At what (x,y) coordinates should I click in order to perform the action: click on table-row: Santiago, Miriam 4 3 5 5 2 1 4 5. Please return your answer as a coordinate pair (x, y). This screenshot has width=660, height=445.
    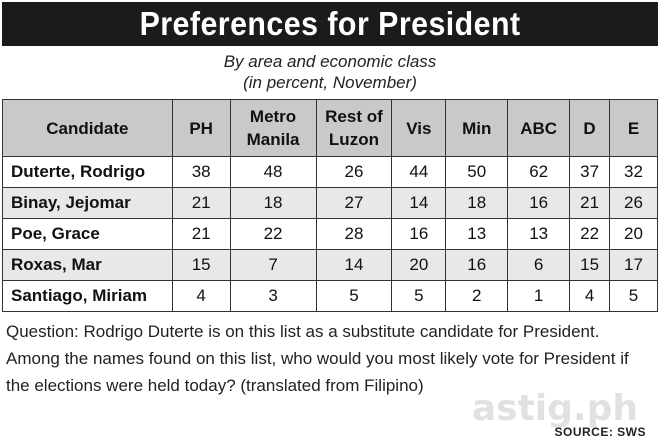
    Looking at the image, I should click on (330, 296).